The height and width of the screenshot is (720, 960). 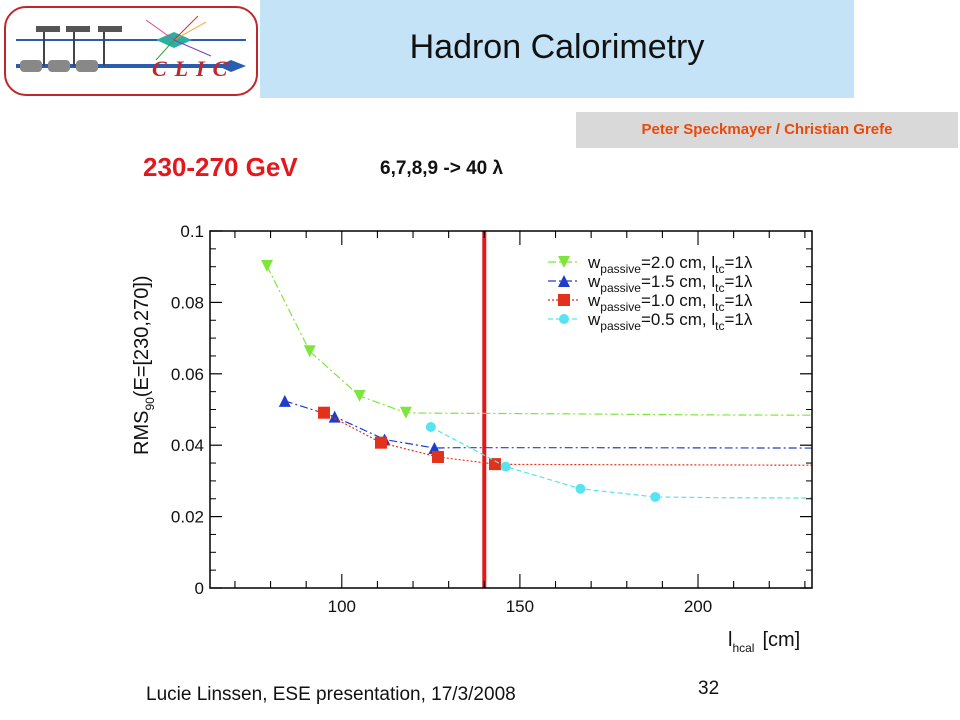 What do you see at coordinates (670, 264) in the screenshot?
I see `legend-label: wpassive=2.0 cm, ltc=1λ` at bounding box center [670, 264].